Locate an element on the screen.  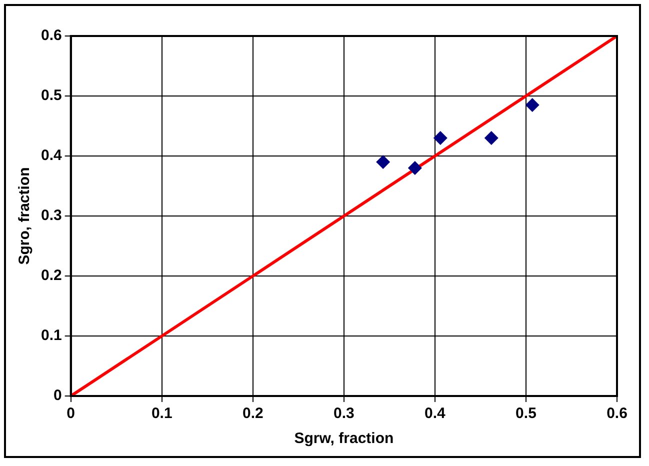
x-tick-label: 0.1 is located at coordinates (161, 413).